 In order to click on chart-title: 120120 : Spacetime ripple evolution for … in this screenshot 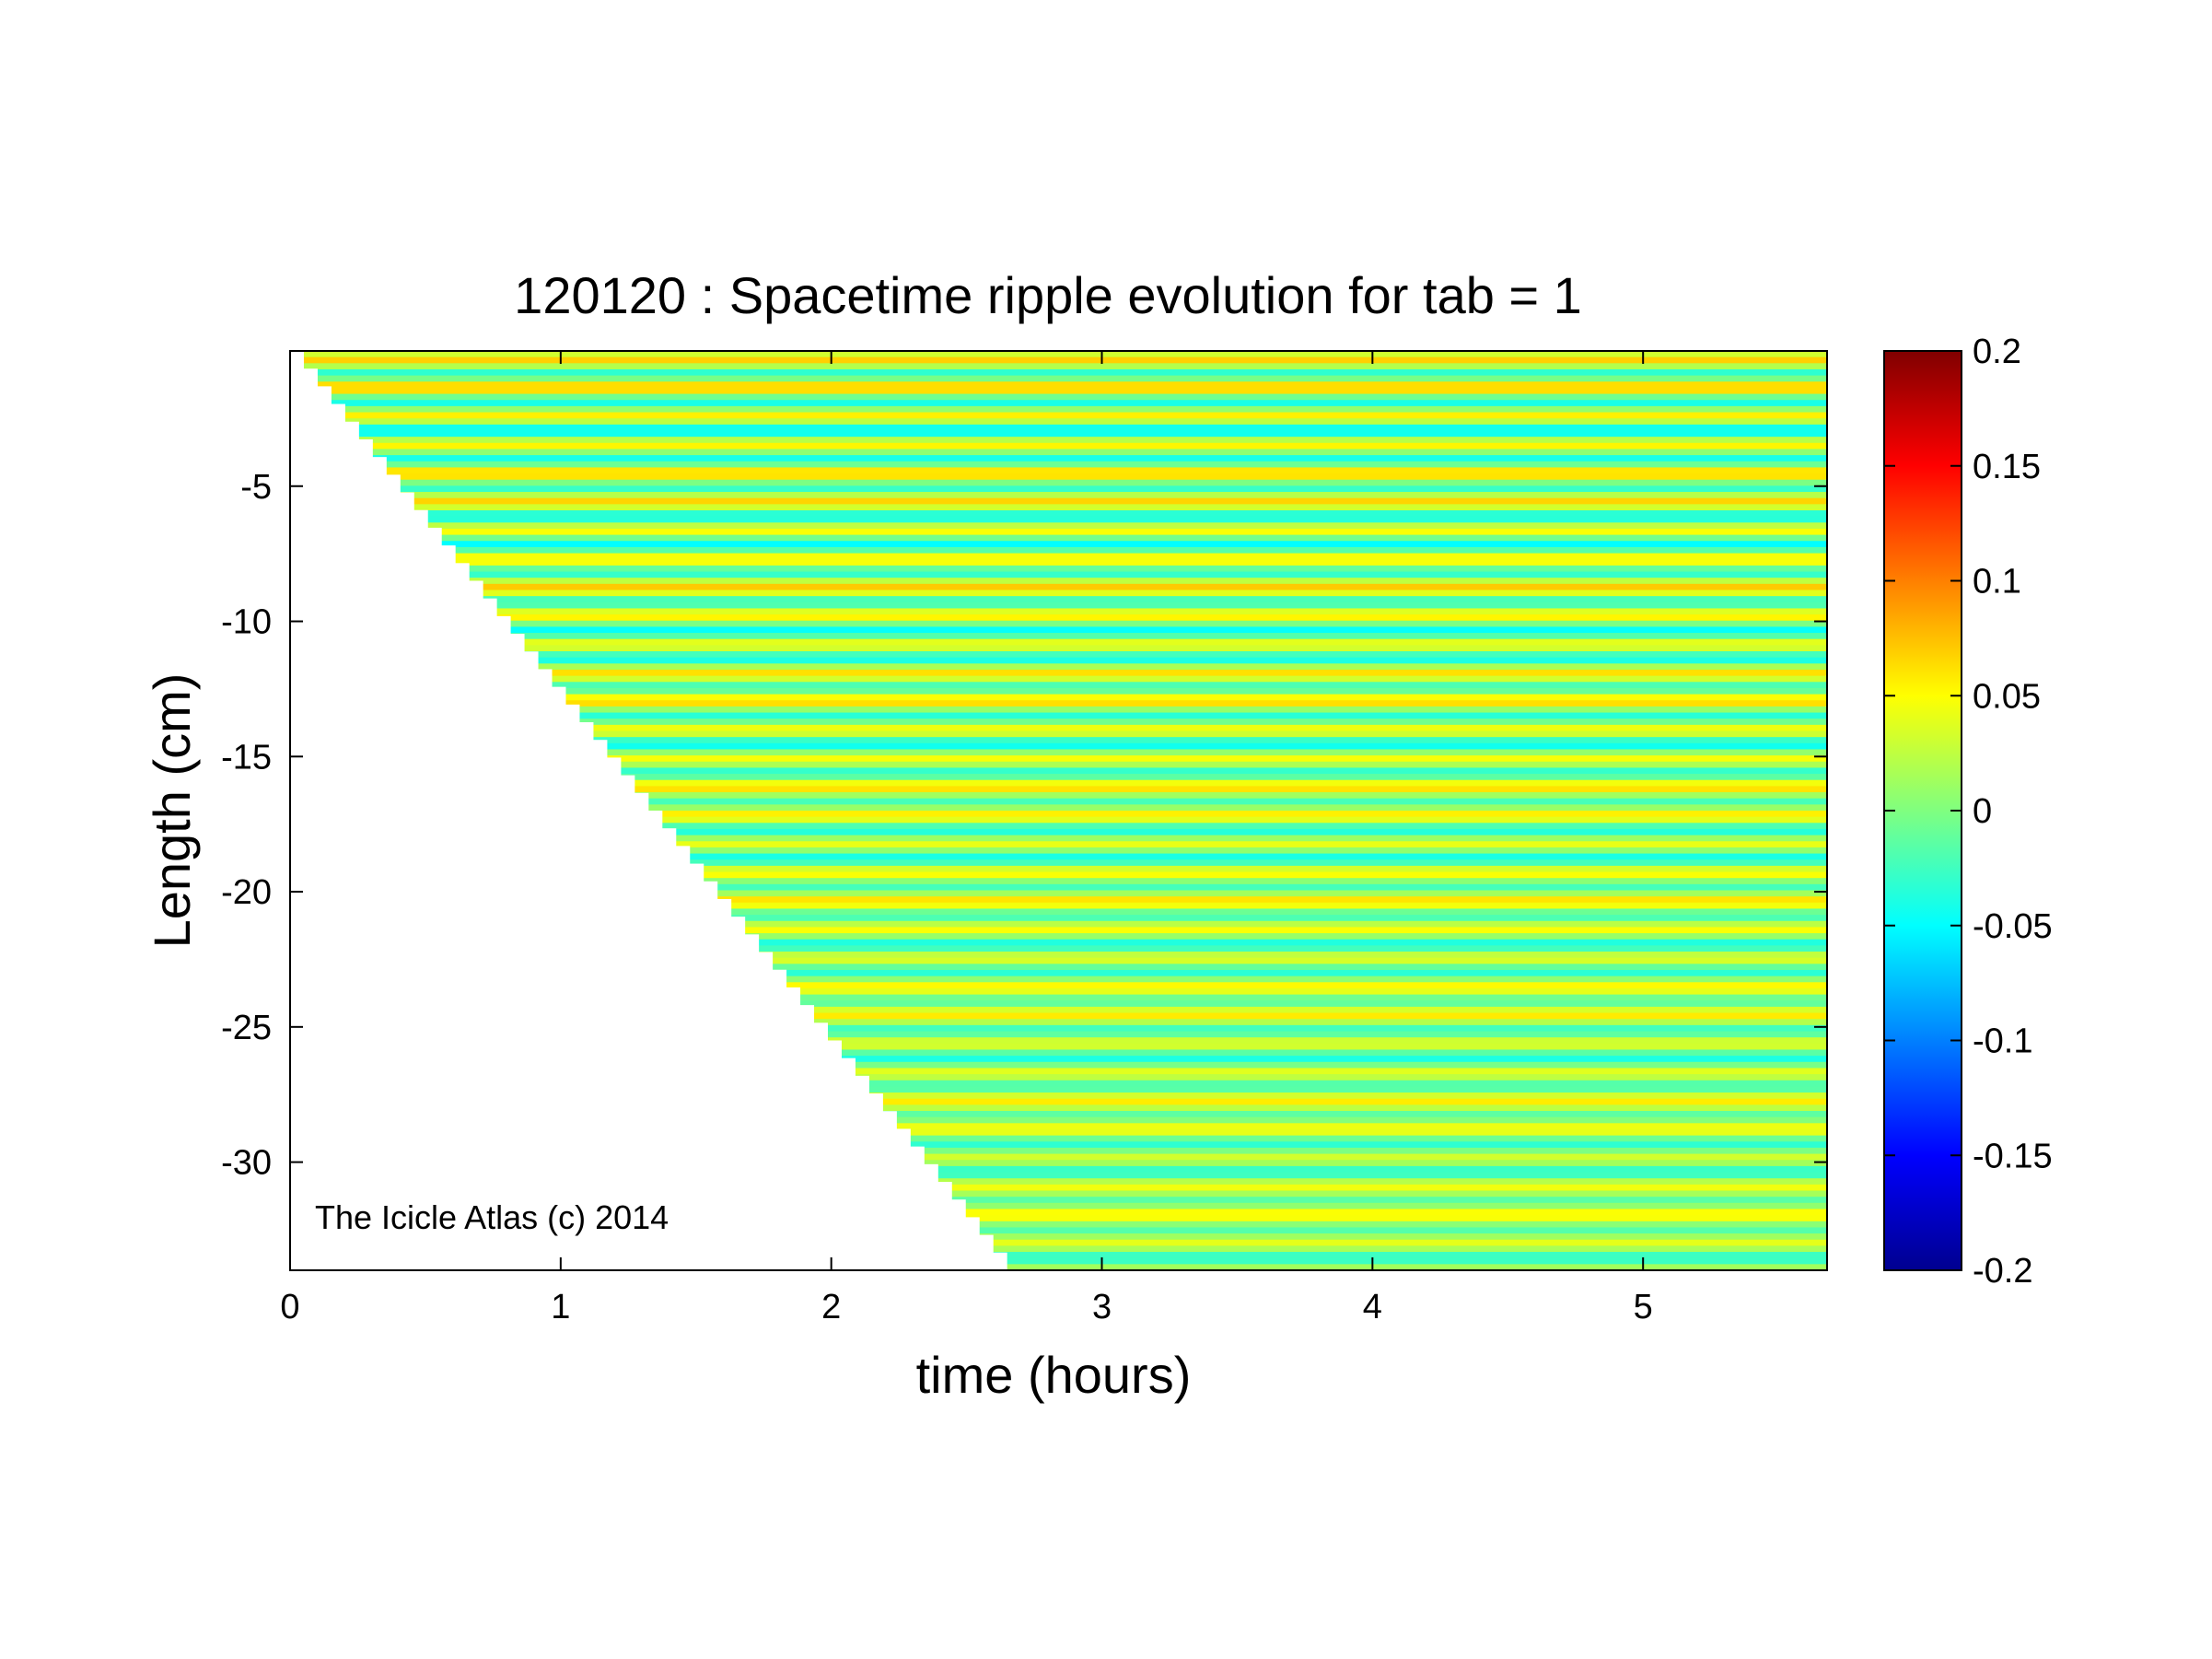, I will do `click(1048, 295)`.